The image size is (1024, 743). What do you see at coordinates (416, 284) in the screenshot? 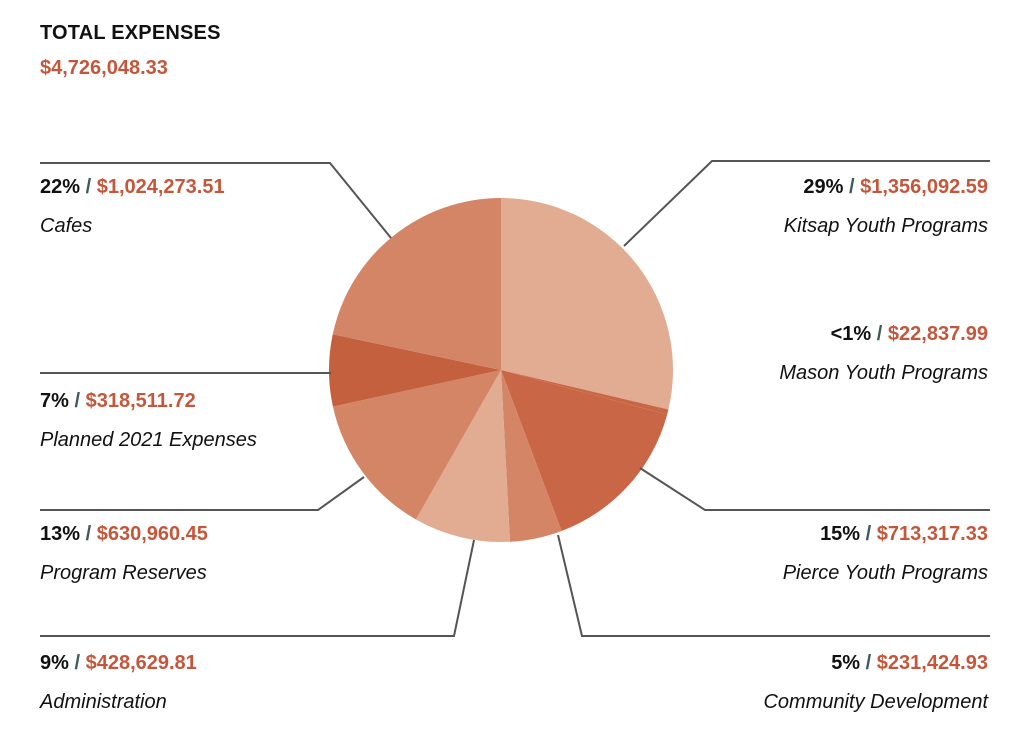
I see `pie-slice-cafes` at bounding box center [416, 284].